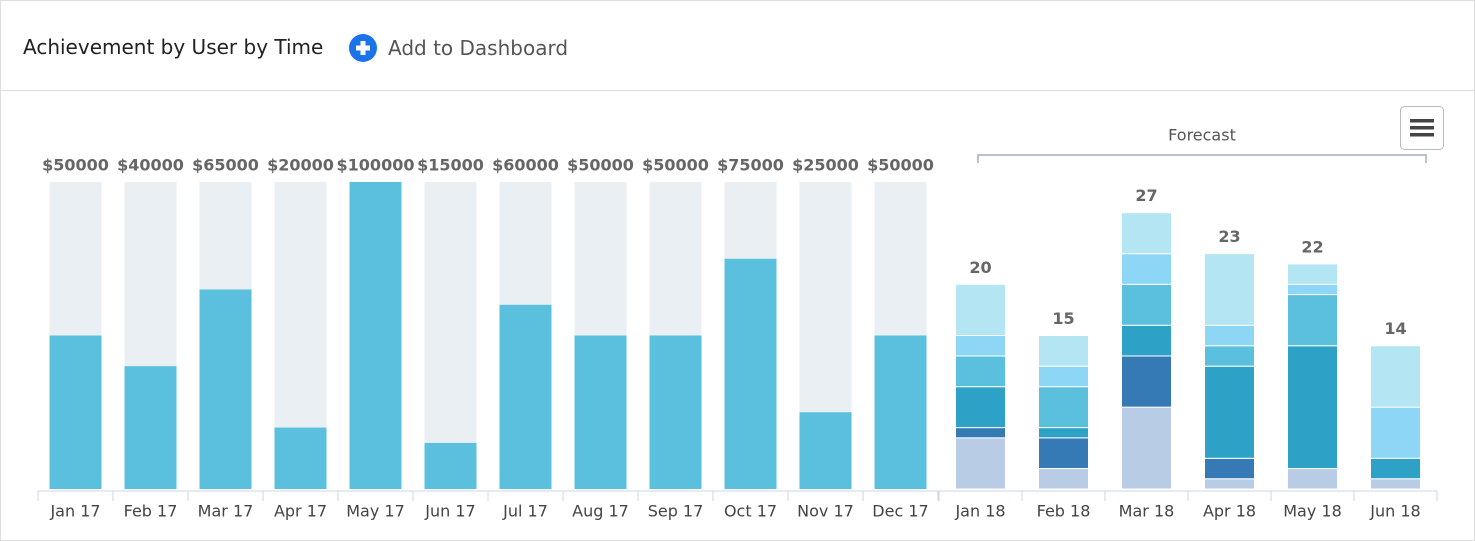 Image resolution: width=1475 pixels, height=541 pixels. I want to click on x-tick-label: May 17, so click(375, 511).